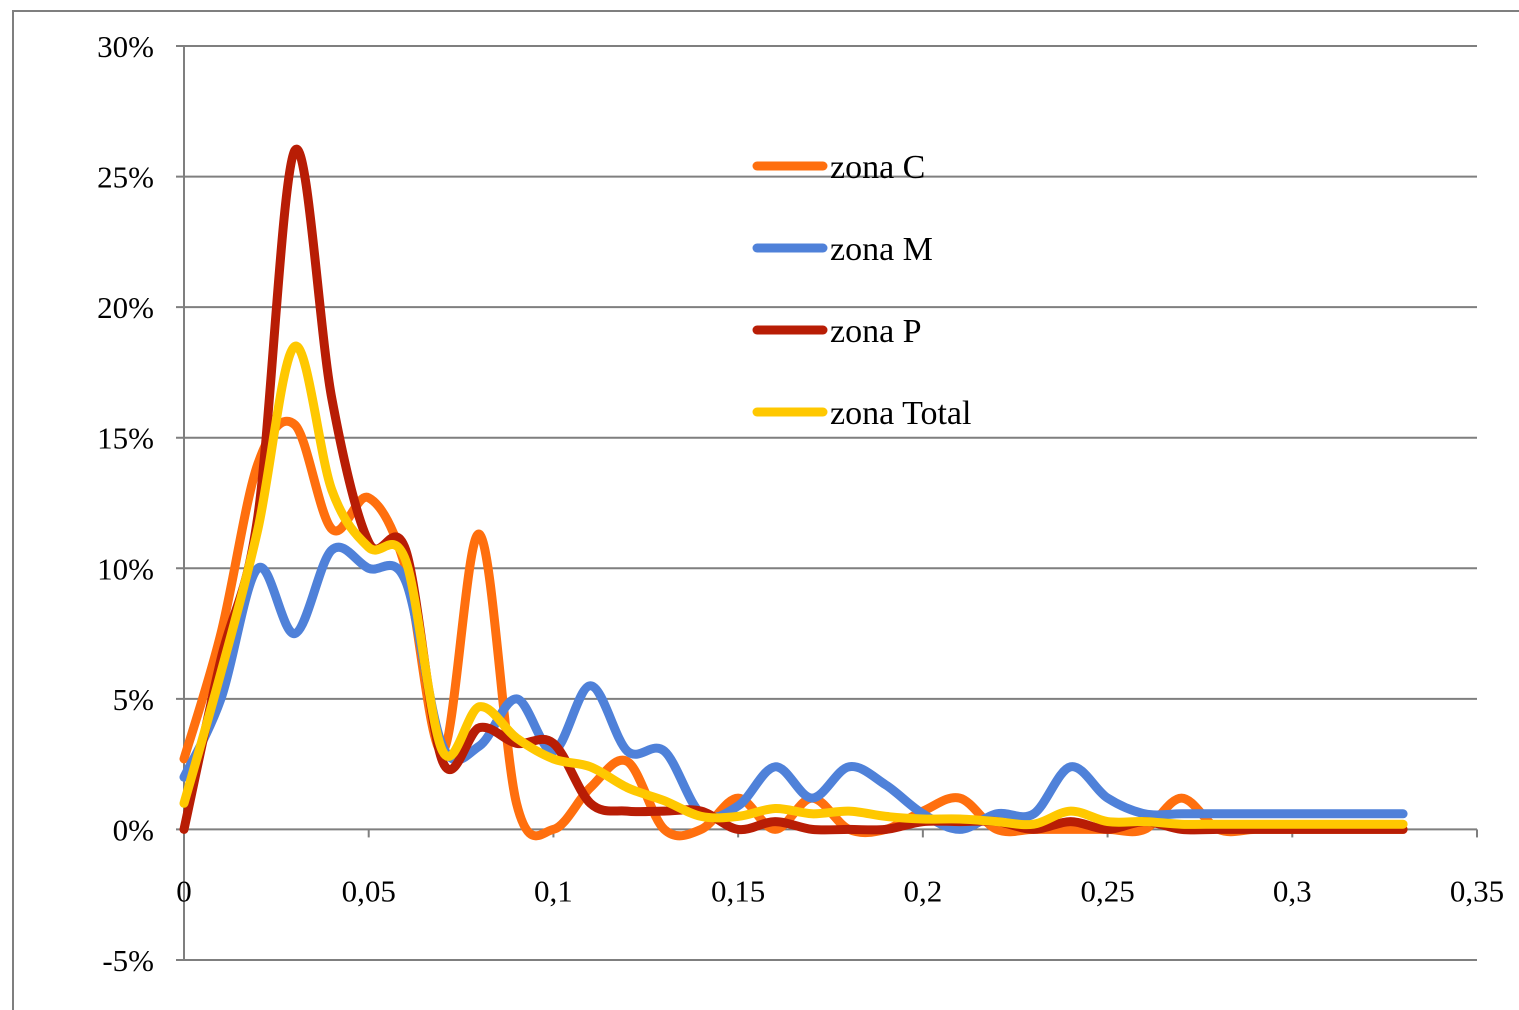  What do you see at coordinates (369, 890) in the screenshot?
I see `x-tick-label: 0,05` at bounding box center [369, 890].